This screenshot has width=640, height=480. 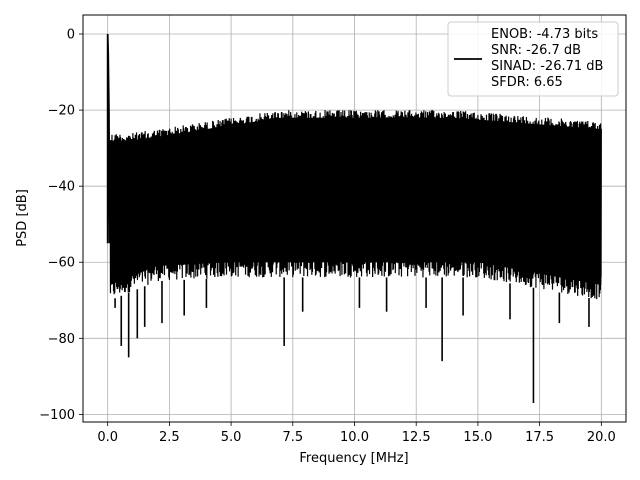 I want to click on y-tick-label: −60, so click(x=61, y=263).